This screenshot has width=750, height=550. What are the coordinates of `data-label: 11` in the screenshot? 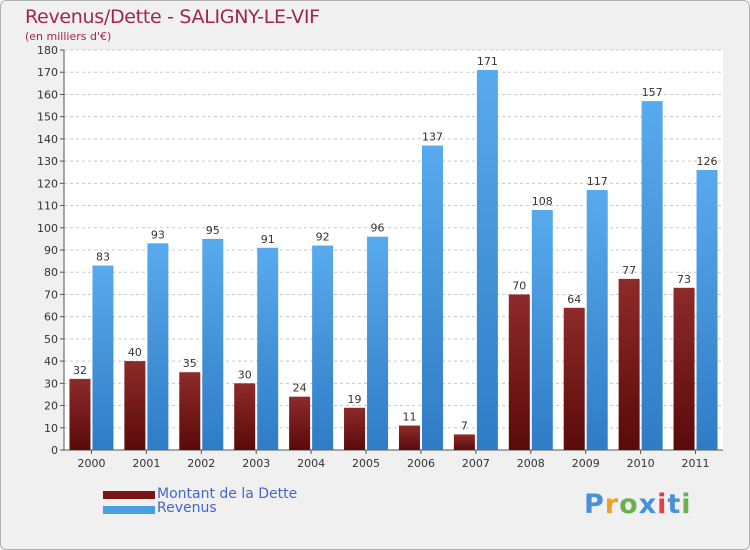 It's located at (409, 417).